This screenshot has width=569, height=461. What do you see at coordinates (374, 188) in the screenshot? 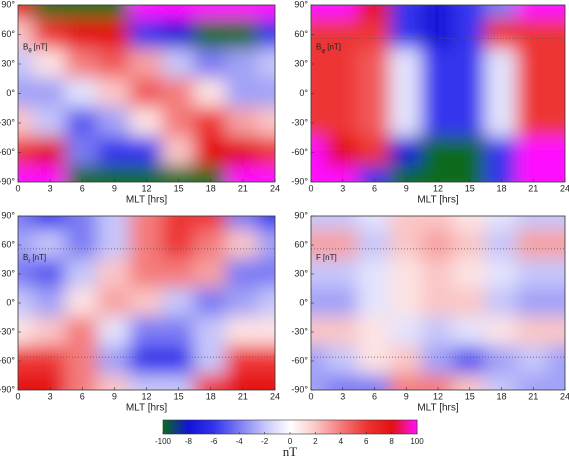
I see `x-tick-label: 6` at bounding box center [374, 188].